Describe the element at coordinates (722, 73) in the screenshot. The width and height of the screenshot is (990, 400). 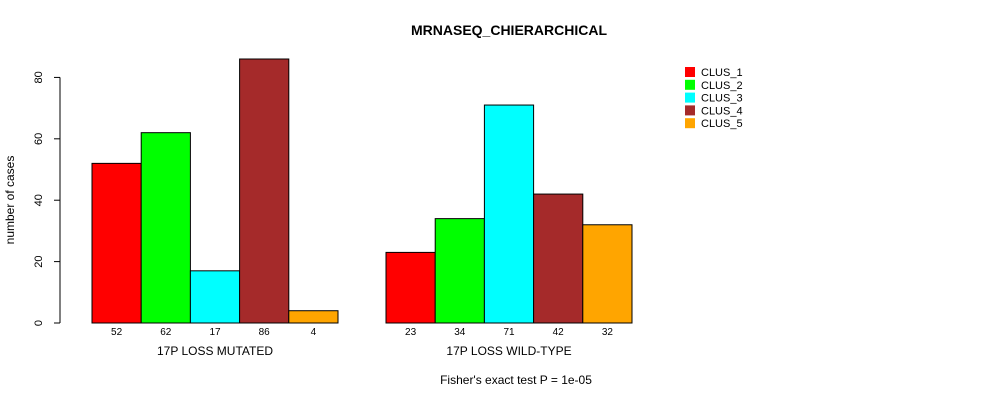
I see `legend-label: CLUS_1` at that location.